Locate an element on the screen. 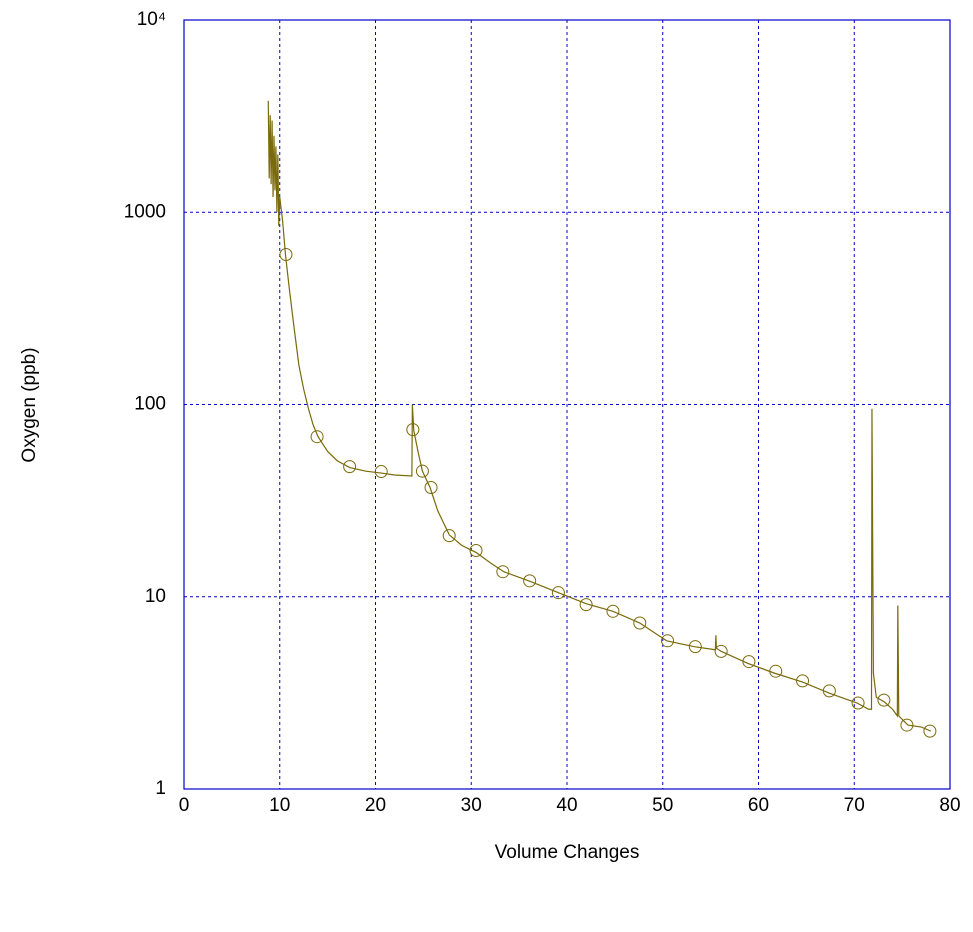  x-tick-label: 70 is located at coordinates (854, 805).